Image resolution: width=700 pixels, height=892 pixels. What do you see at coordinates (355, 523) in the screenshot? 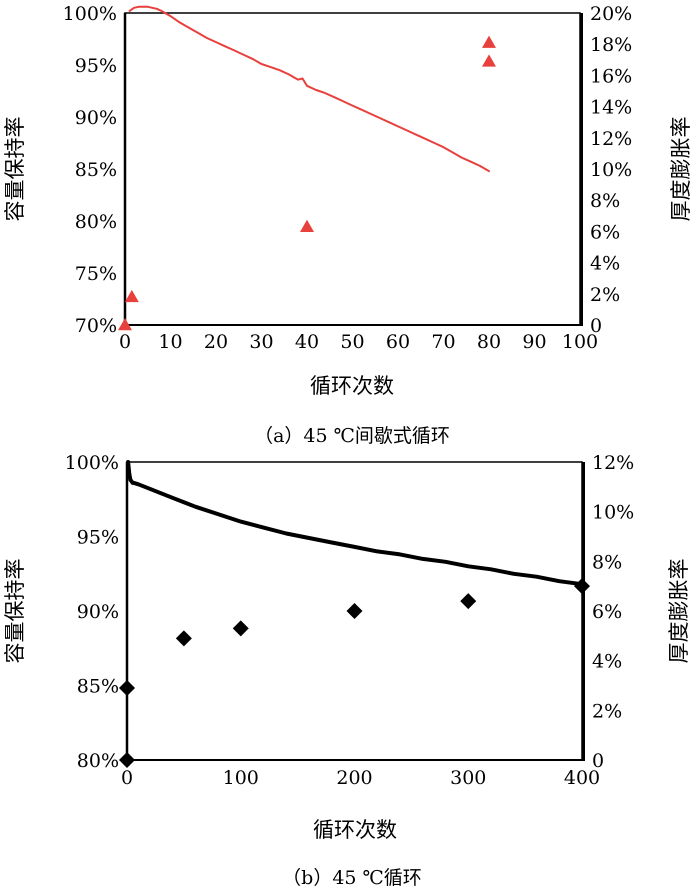
I see `chart-b-capacity-line` at bounding box center [355, 523].